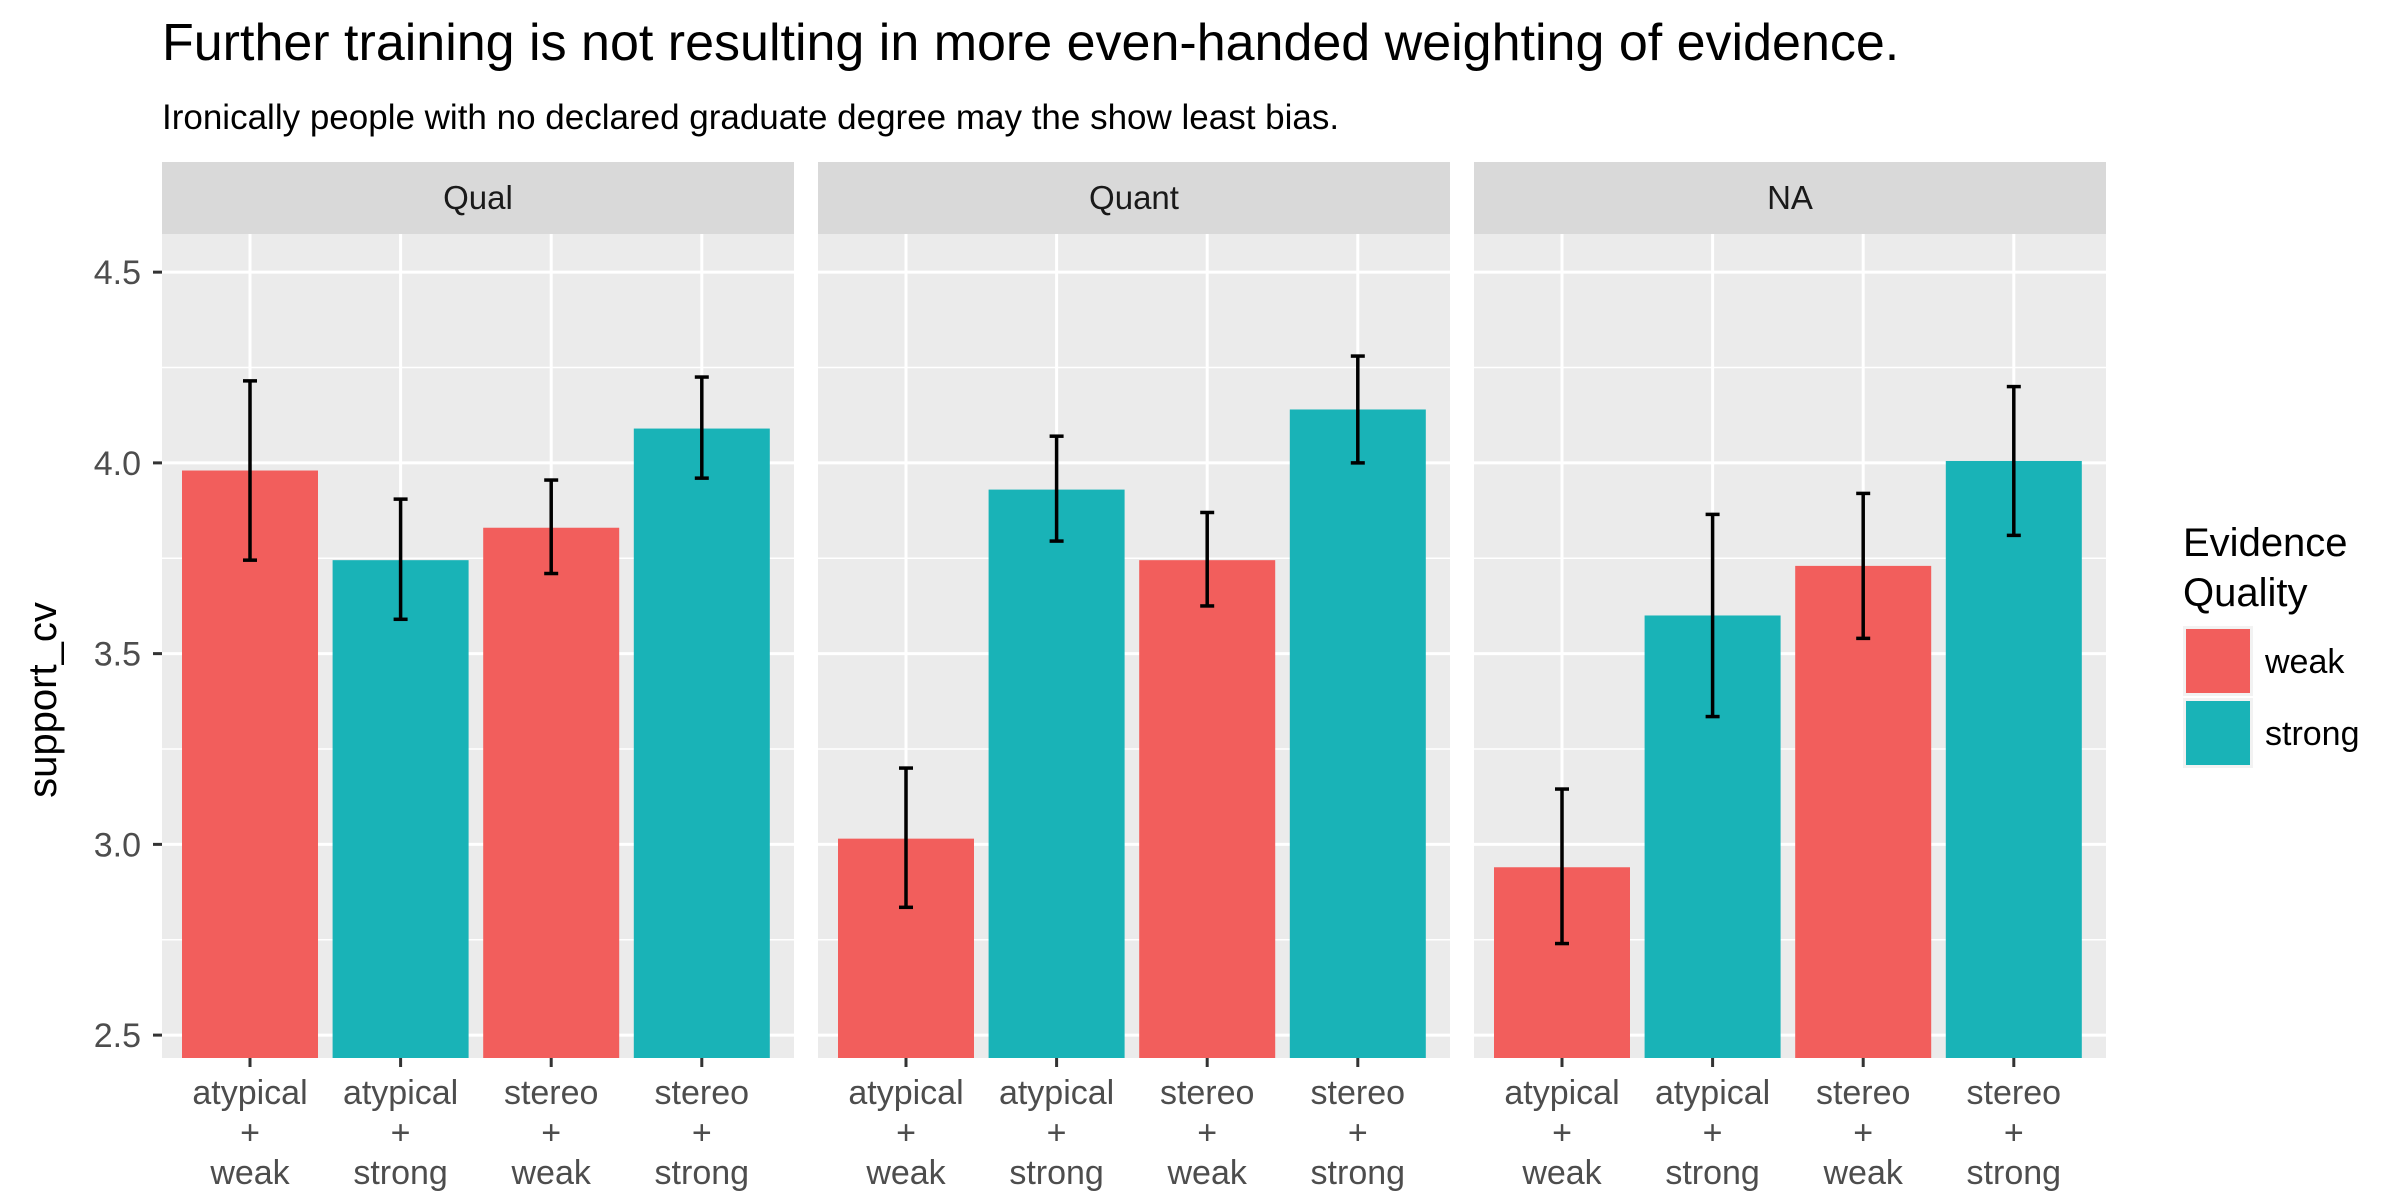  What do you see at coordinates (117, 655) in the screenshot?
I see `y-tick-label: 3.5` at bounding box center [117, 655].